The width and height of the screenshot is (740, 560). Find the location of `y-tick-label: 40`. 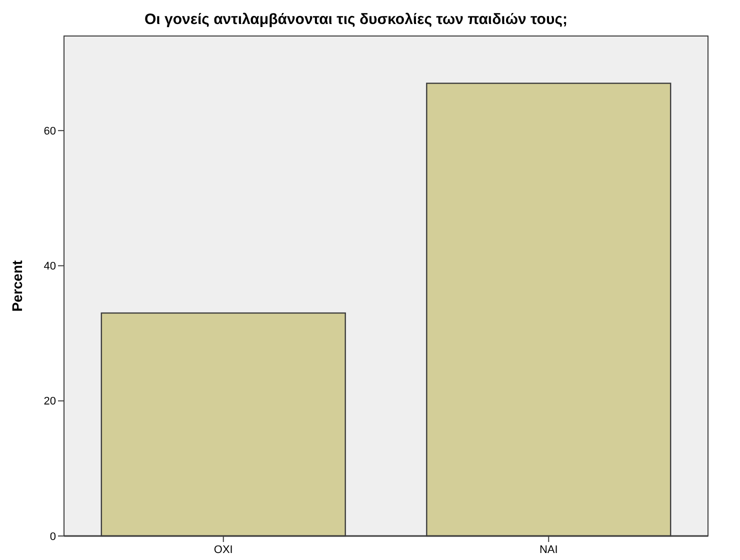

y-tick-label: 40 is located at coordinates (50, 266).